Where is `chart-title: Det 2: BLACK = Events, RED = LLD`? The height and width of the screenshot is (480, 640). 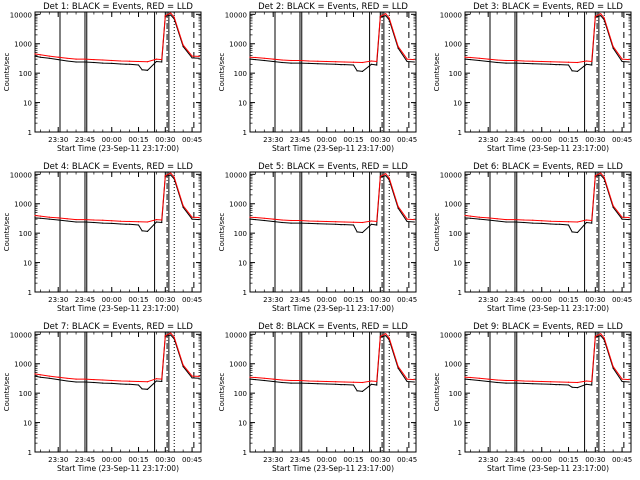 chart-title: Det 2: BLACK = Events, RED = LLD is located at coordinates (333, 7).